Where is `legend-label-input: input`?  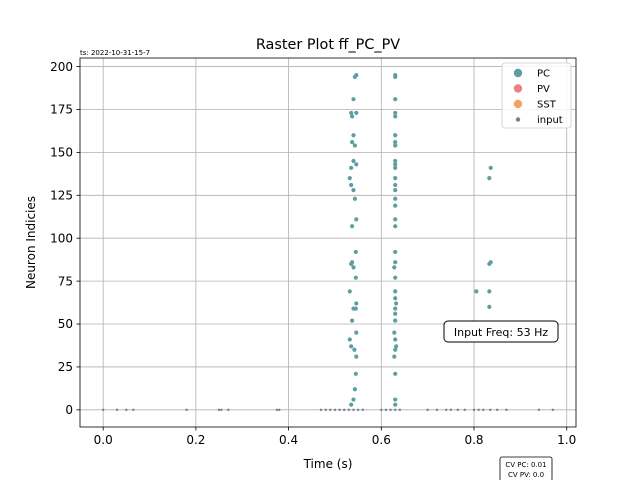 legend-label-input: input is located at coordinates (550, 120).